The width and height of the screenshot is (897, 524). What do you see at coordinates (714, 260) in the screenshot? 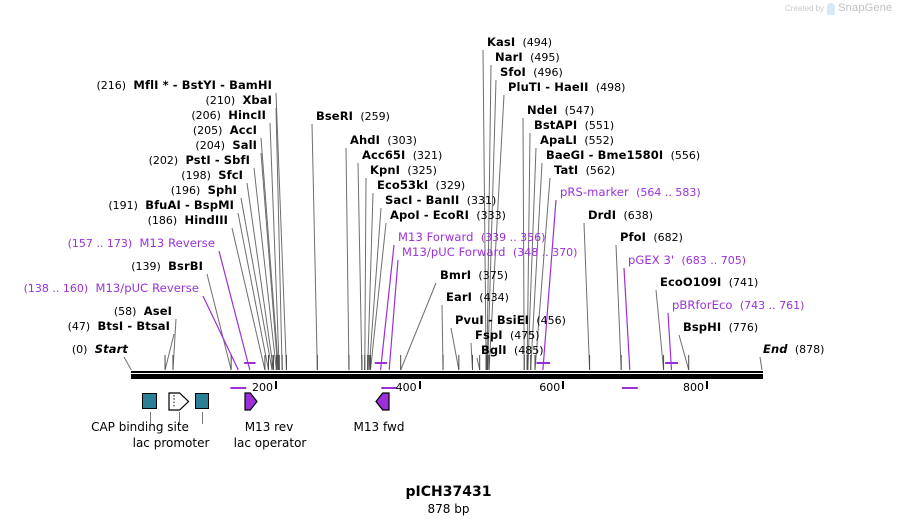
I see `label-position: (683 .. 705)` at bounding box center [714, 260].